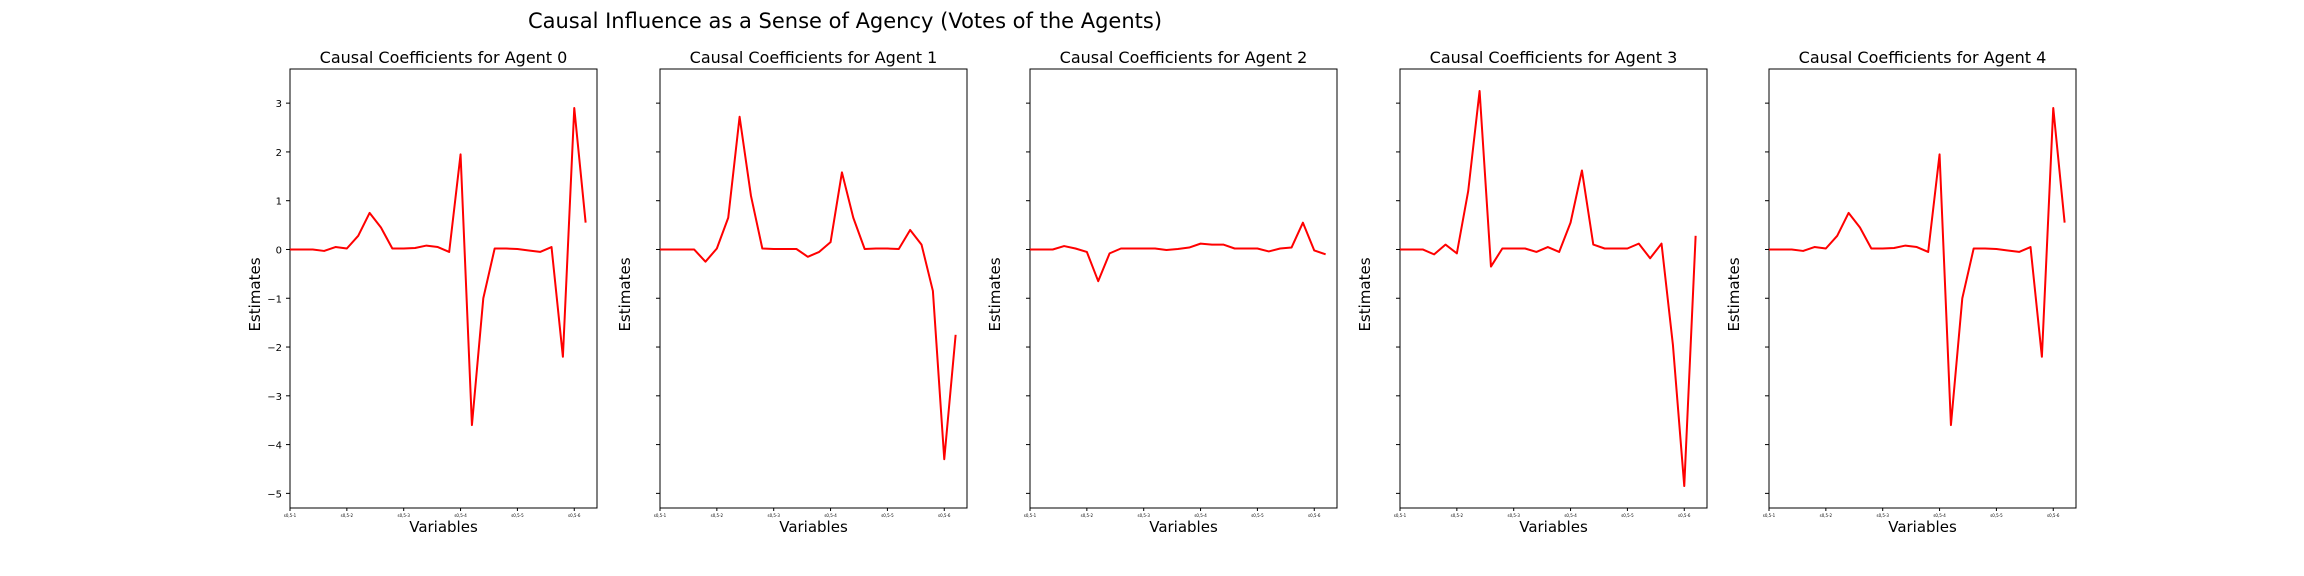 This screenshot has height=576, width=2304. I want to click on y-tick-label: −3, so click(274, 397).